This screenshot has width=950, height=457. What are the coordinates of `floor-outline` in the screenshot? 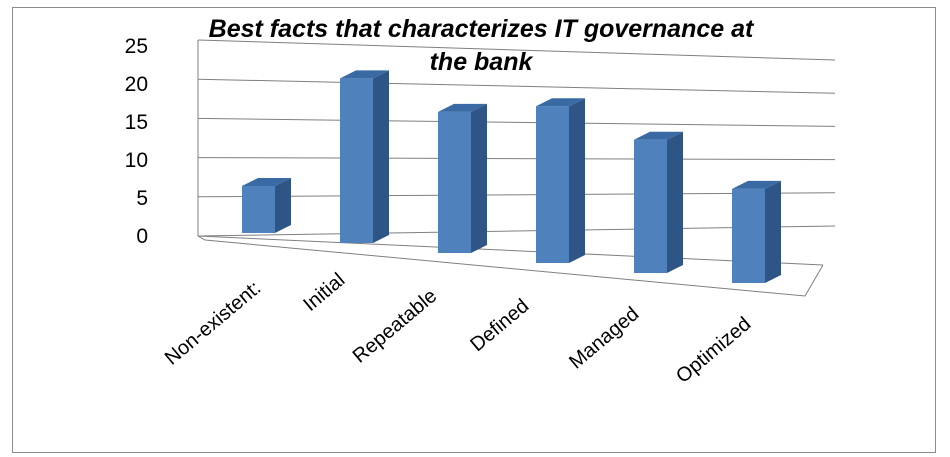 It's located at (510, 266).